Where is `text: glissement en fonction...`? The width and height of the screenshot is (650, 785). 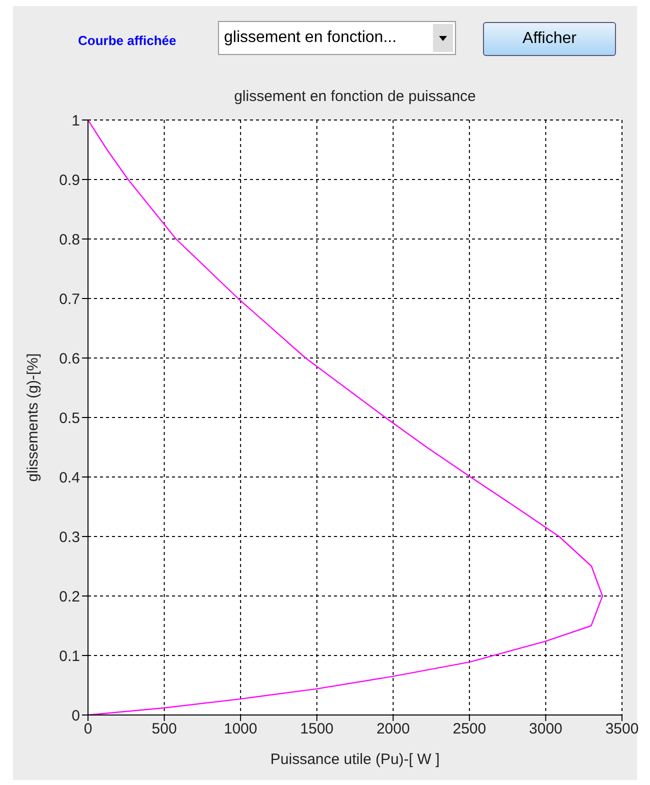
text: glissement en fonction... is located at coordinates (310, 38).